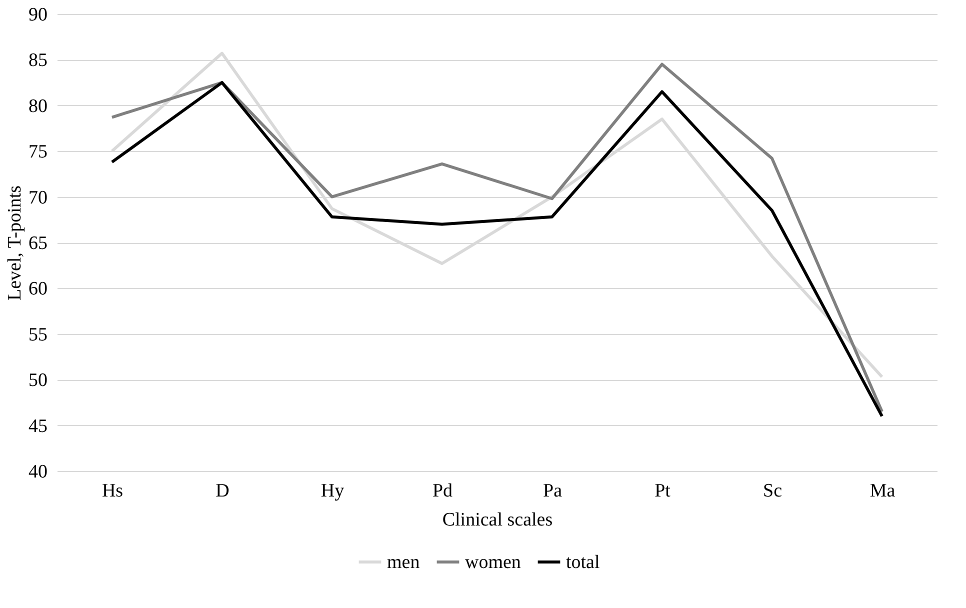 The image size is (966, 608). I want to click on y-tick-label: 65, so click(38, 243).